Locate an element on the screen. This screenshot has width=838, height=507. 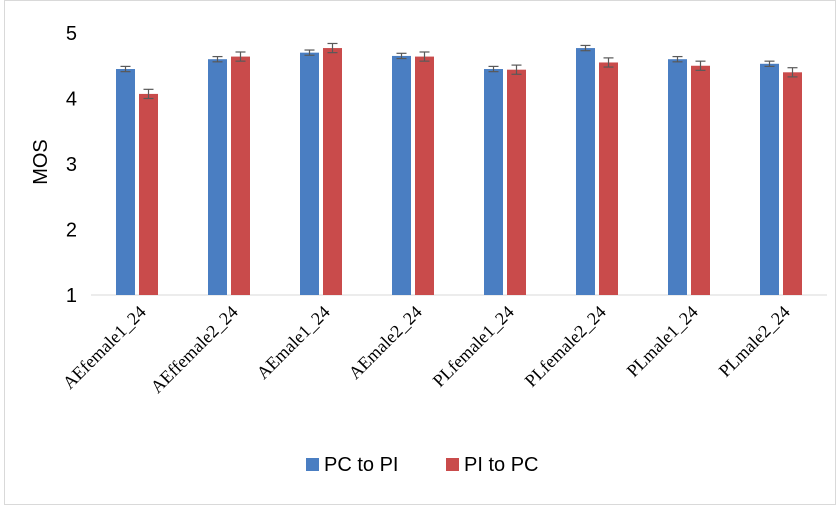
x-tick-label: PLfemale2_24 is located at coordinates (565, 346).